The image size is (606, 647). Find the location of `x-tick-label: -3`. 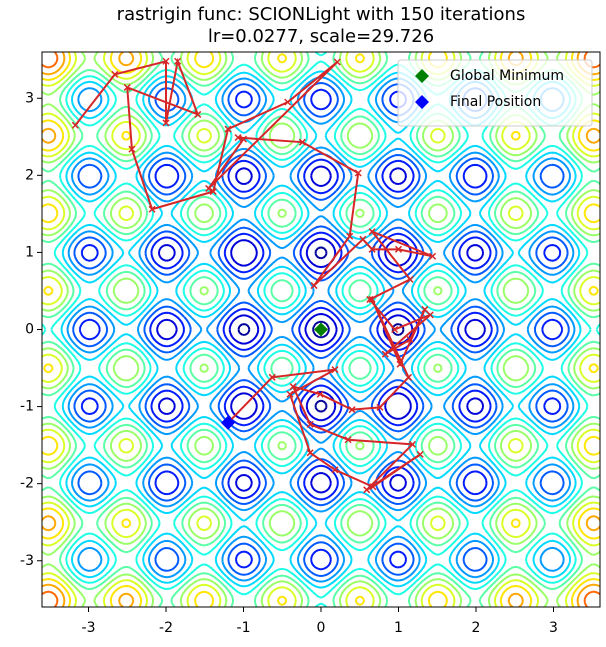

x-tick-label: -3 is located at coordinates (89, 628).